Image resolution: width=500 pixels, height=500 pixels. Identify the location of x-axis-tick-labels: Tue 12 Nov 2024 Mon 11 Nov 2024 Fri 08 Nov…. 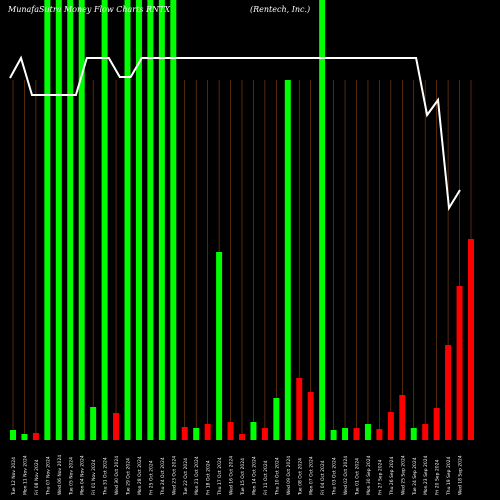
(237, 475).